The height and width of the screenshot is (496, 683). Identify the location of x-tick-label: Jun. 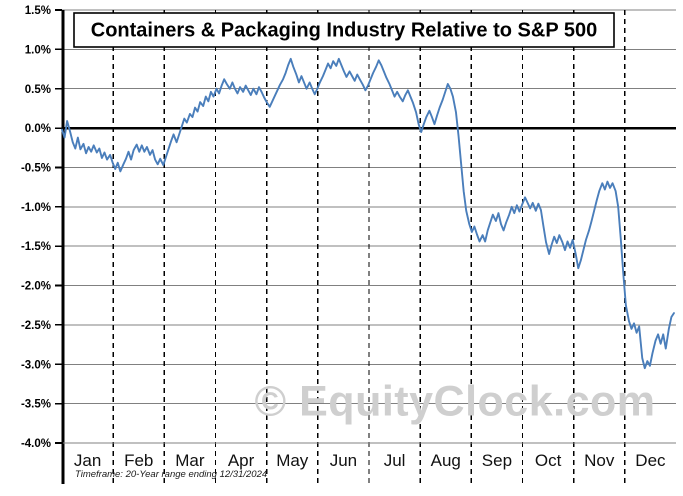
(343, 460).